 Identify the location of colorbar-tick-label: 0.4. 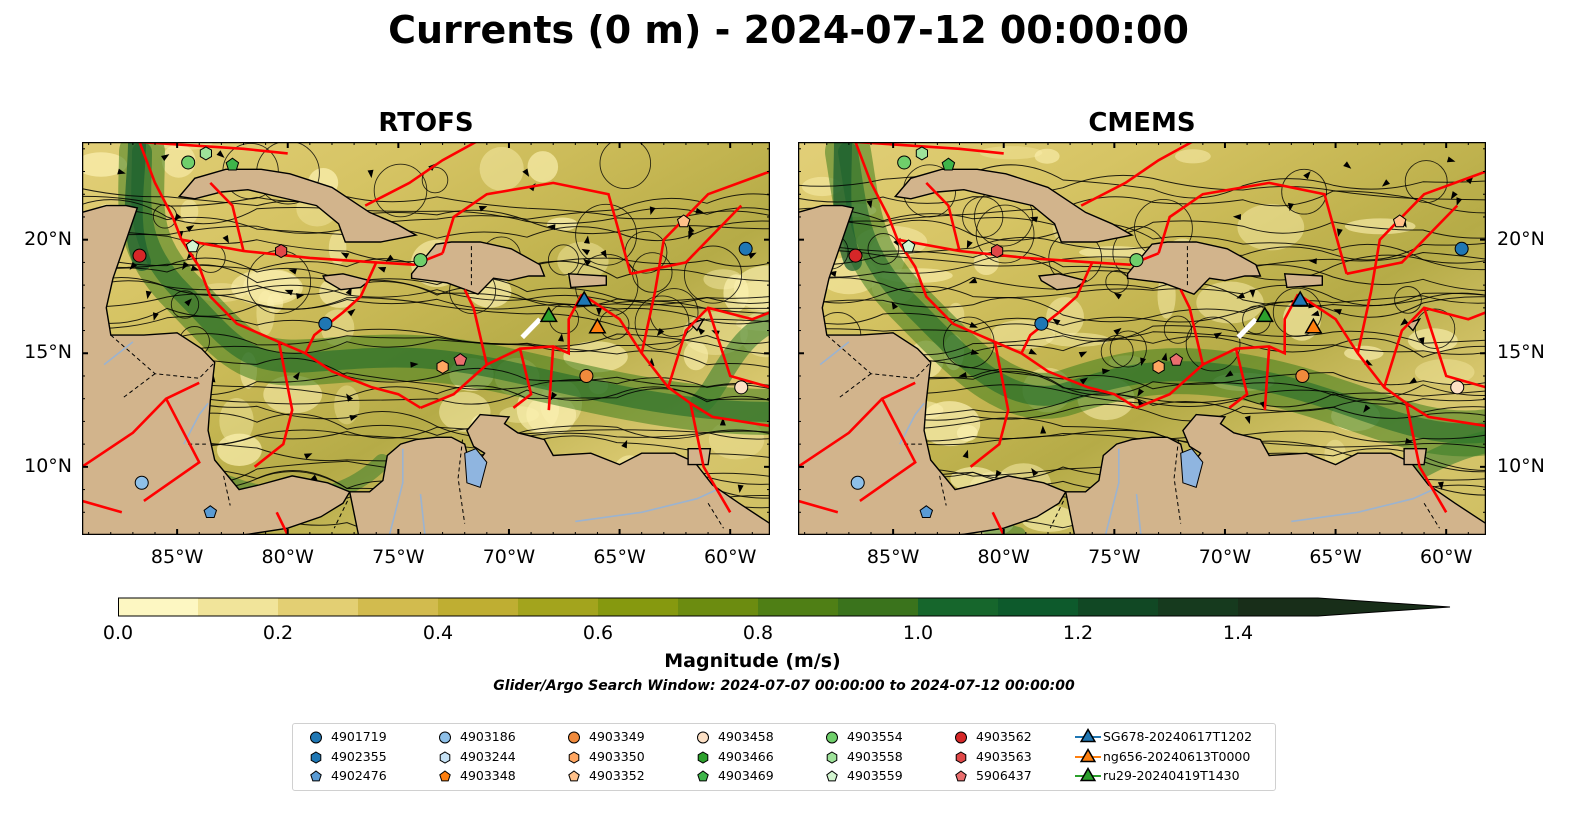
(438, 633).